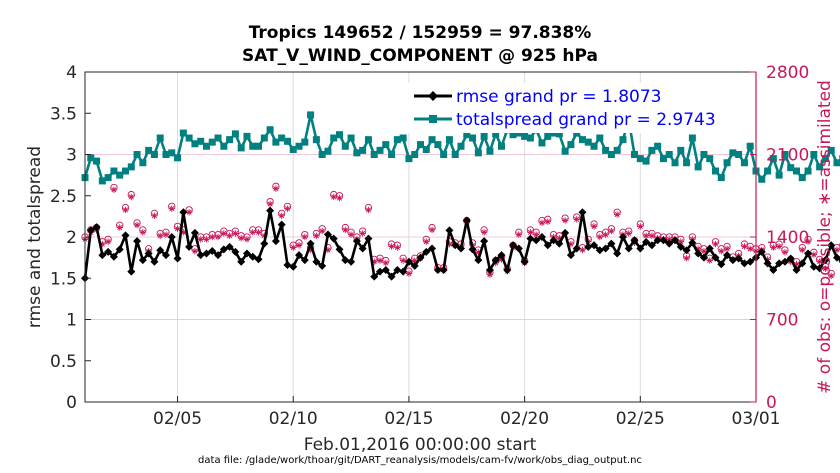  Describe the element at coordinates (586, 120) in the screenshot. I see `legend-spread-label: totalspread grand pr = 2.9743` at that location.